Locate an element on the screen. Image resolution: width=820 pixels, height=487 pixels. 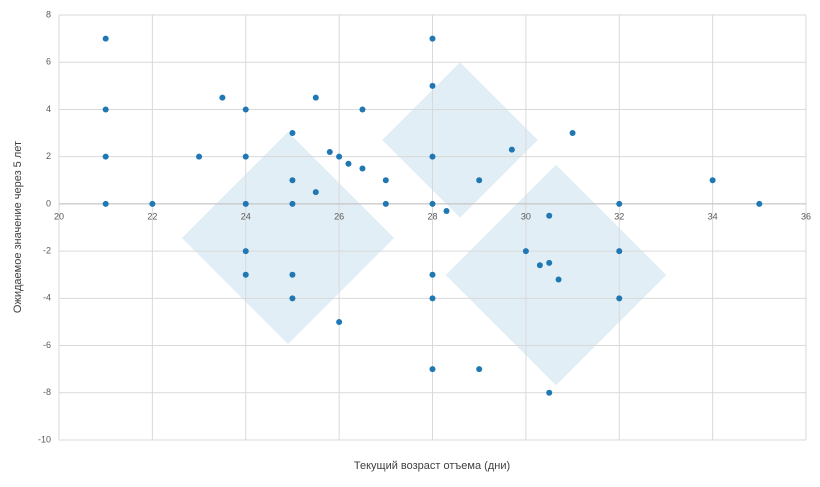
x-tick-label: 34 is located at coordinates (713, 216).